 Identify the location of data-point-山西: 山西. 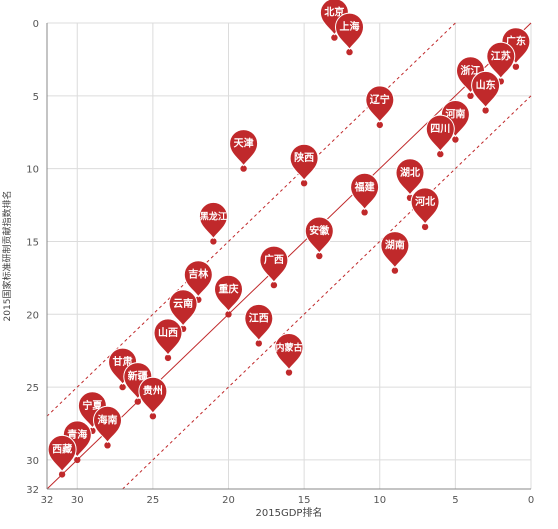
(168, 340).